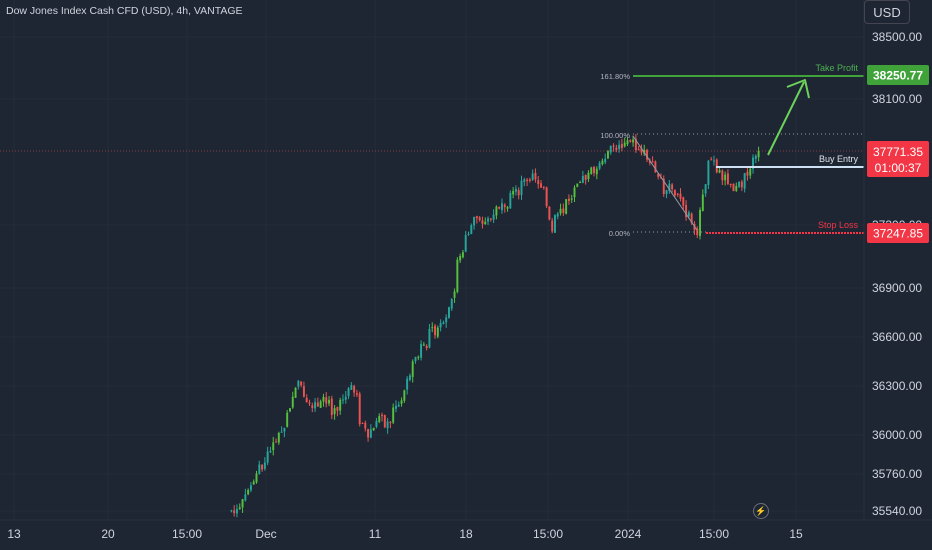 This screenshot has height=550, width=932. What do you see at coordinates (187, 534) in the screenshot?
I see `time-tick-label: 15:00` at bounding box center [187, 534].